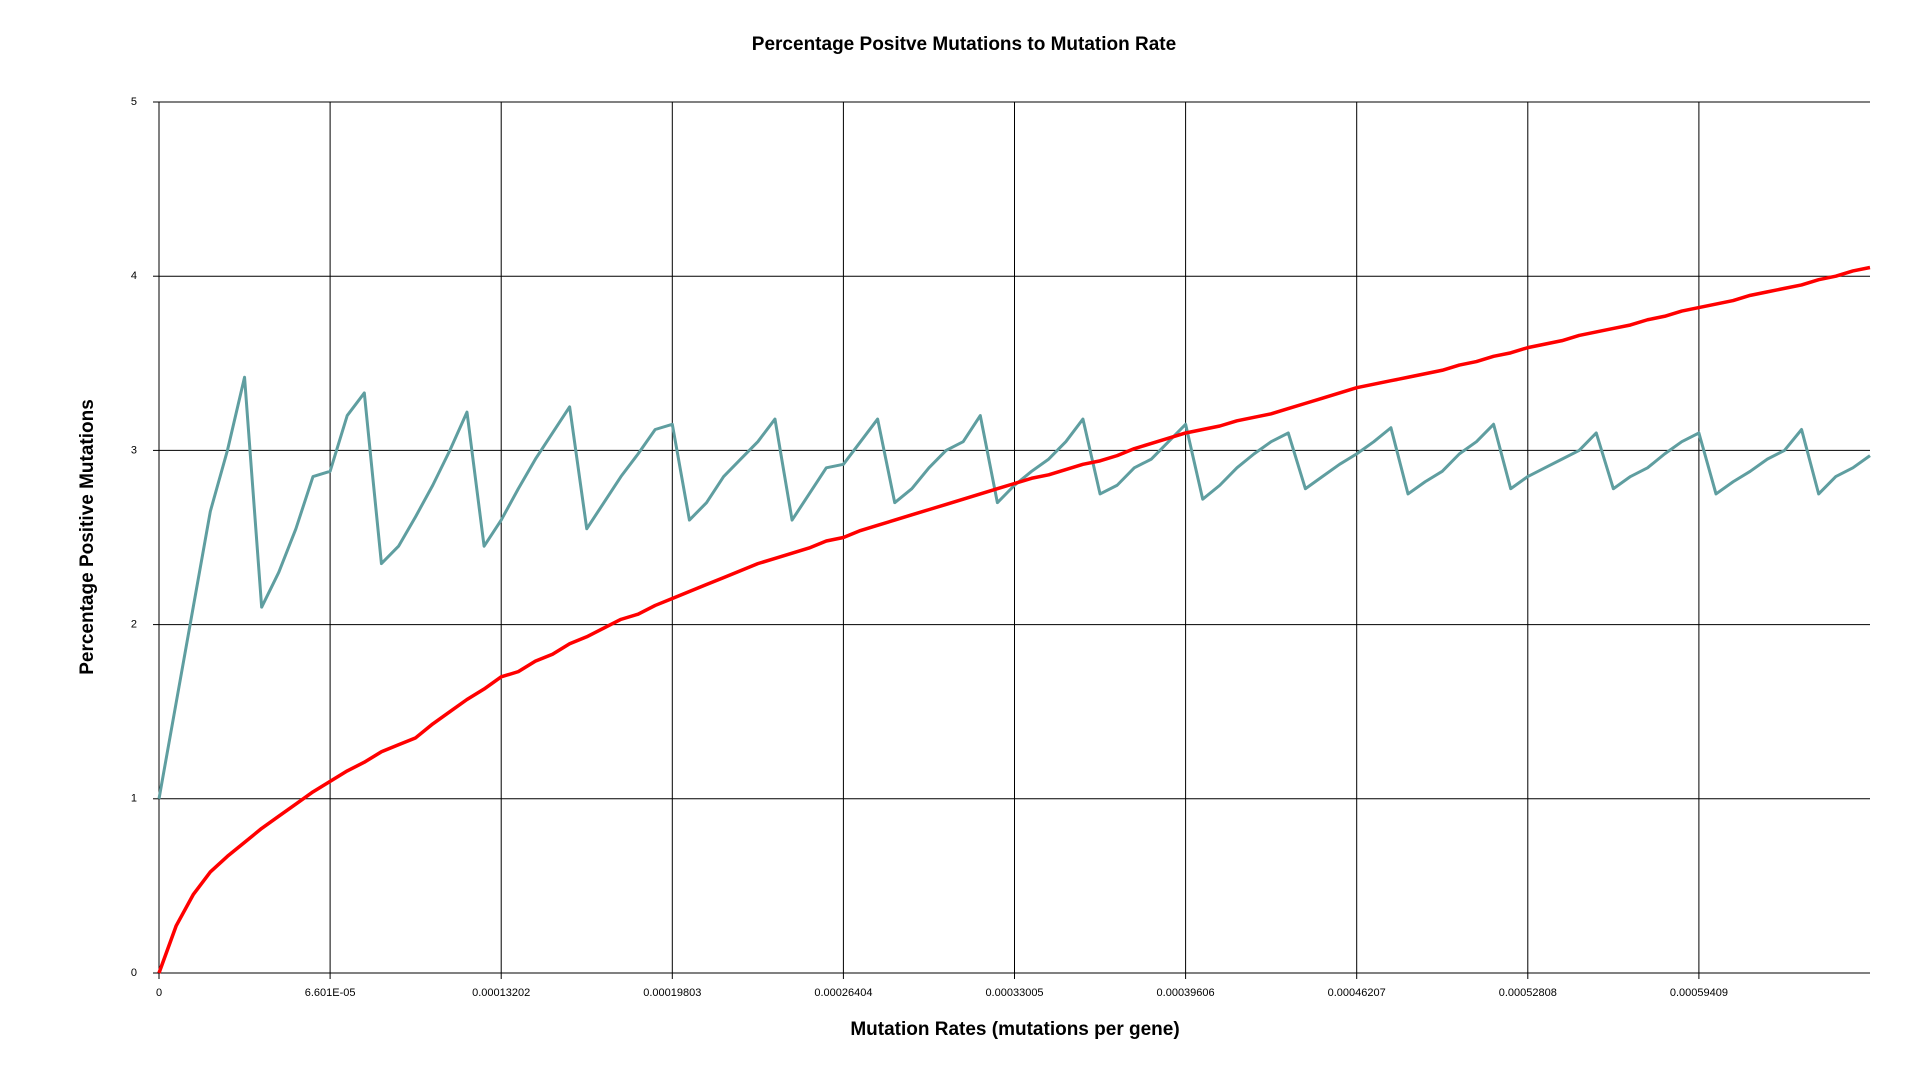 Image resolution: width=1920 pixels, height=1080 pixels. I want to click on x-axis-label: Mutation Rates (mutations per gene), so click(1014, 1029).